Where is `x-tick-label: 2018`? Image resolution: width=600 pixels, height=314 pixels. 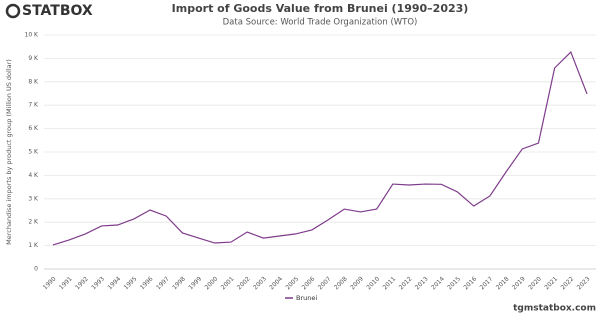 x-tick-label: 2018 is located at coordinates (503, 283).